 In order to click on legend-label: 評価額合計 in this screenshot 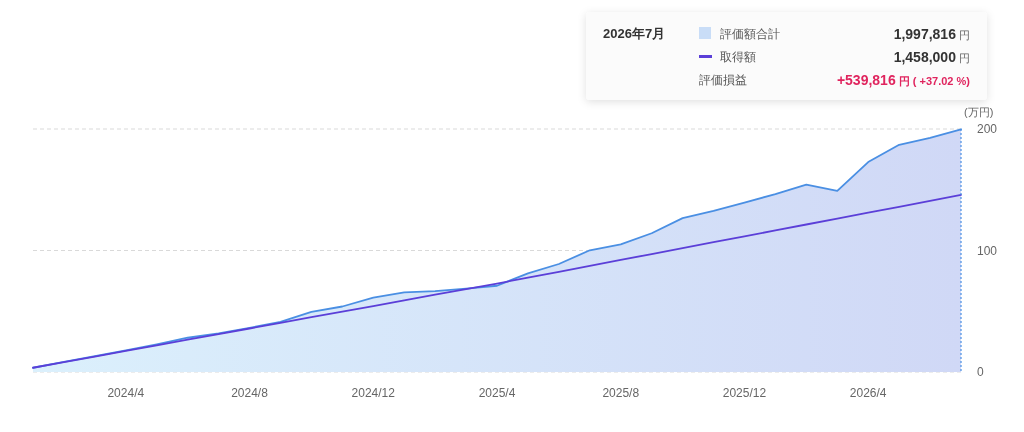, I will do `click(750, 34)`.